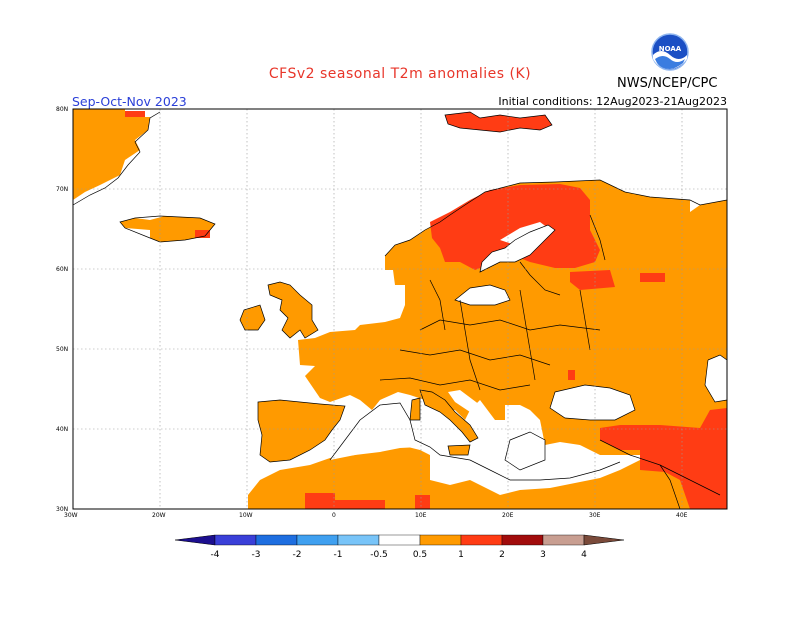  What do you see at coordinates (62, 349) in the screenshot?
I see `lat-tick: 50N` at bounding box center [62, 349].